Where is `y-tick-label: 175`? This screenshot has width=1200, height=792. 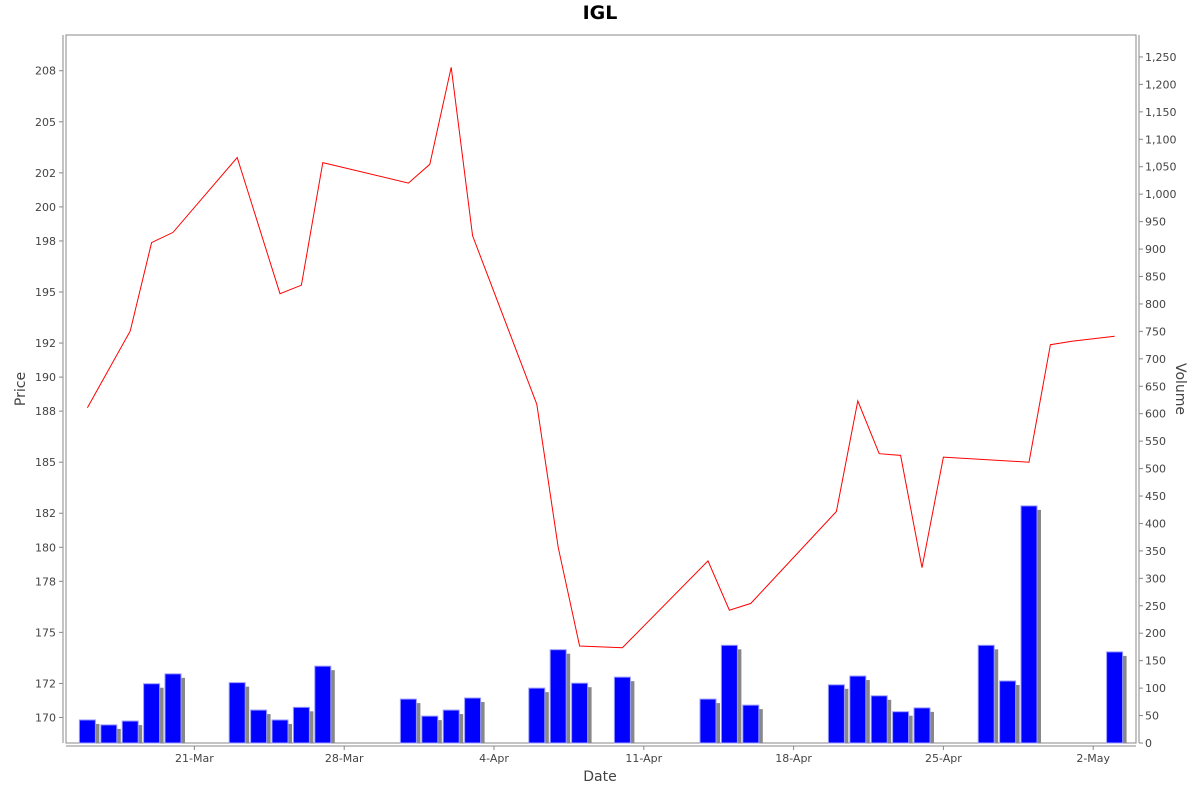 y-tick-label: 175 is located at coordinates (45, 632).